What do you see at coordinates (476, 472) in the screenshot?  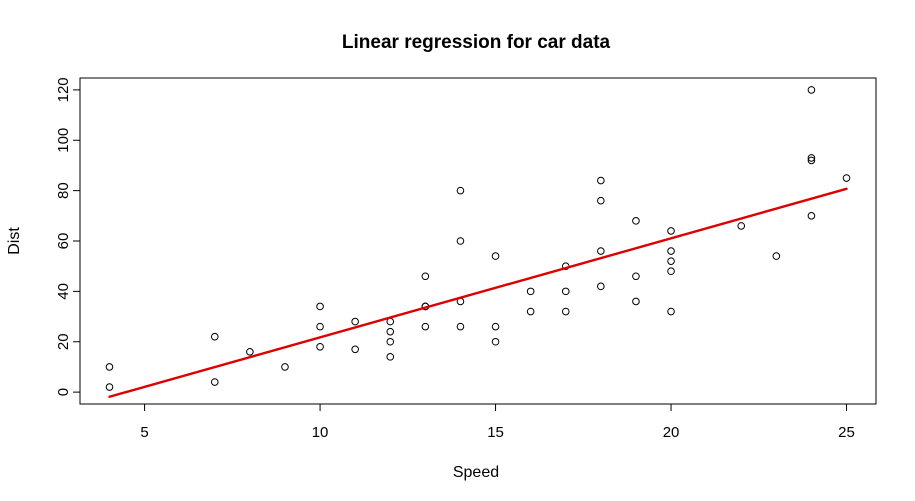 I see `x-axis-label: Speed` at bounding box center [476, 472].